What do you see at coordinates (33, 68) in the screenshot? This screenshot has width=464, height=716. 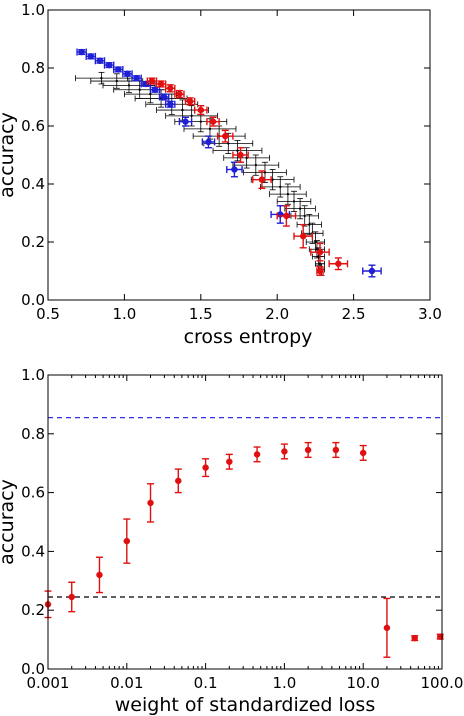 I see `top-y-tick-label: 0.8` at bounding box center [33, 68].